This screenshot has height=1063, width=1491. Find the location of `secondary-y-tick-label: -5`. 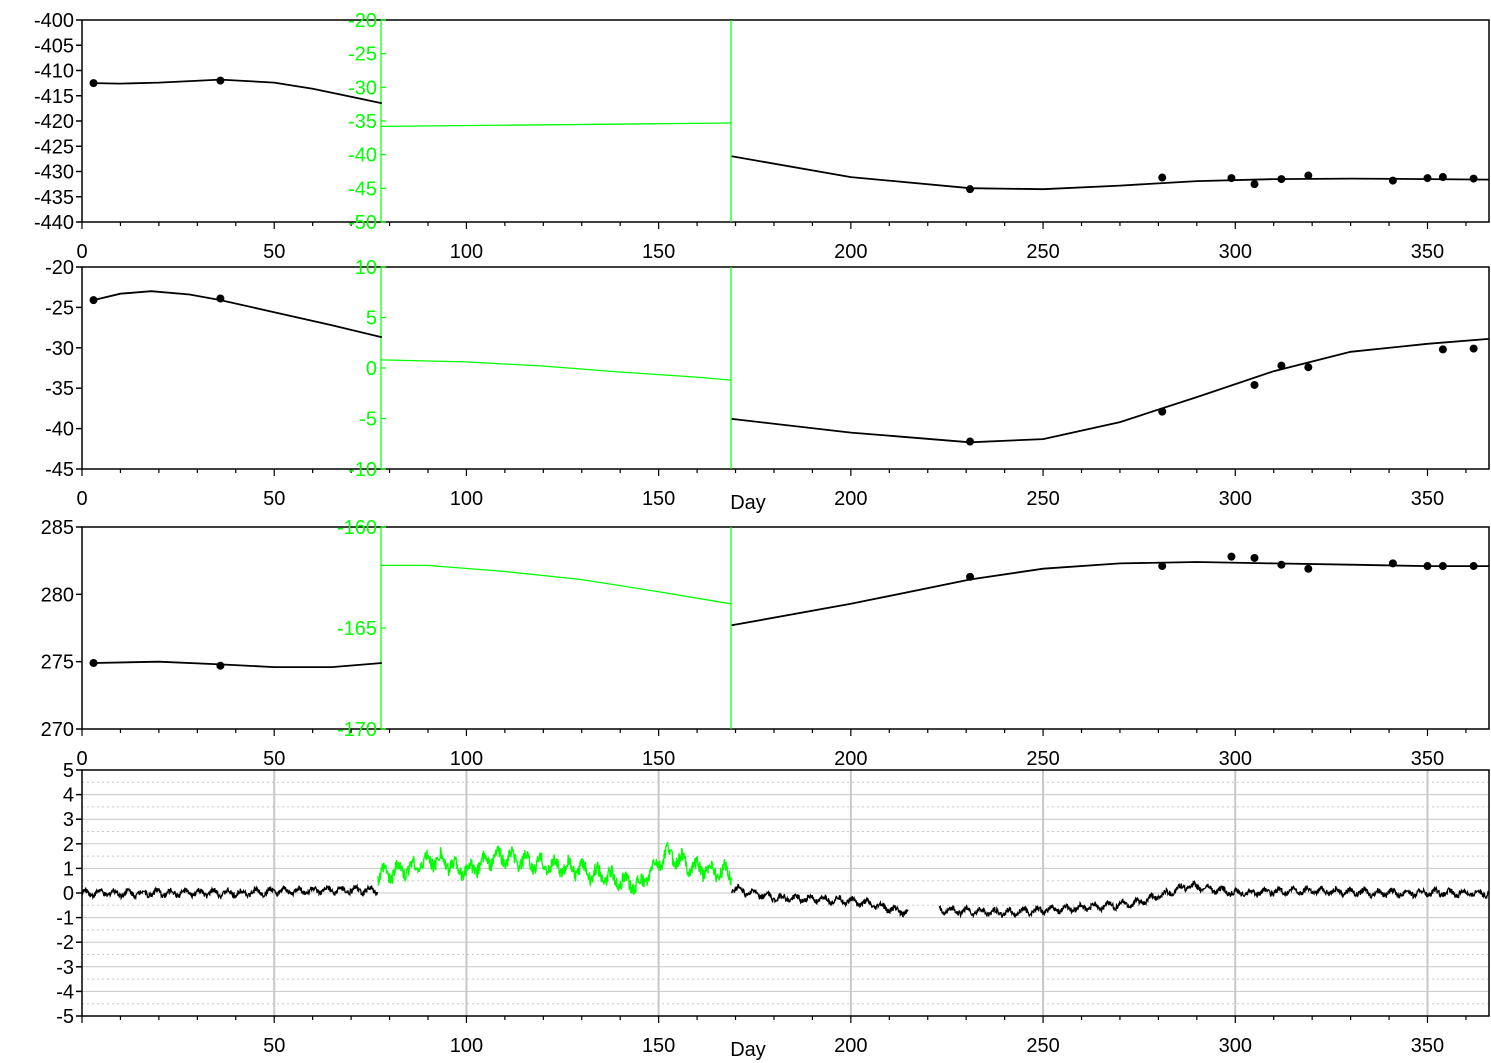

secondary-y-tick-label: -5 is located at coordinates (368, 420).